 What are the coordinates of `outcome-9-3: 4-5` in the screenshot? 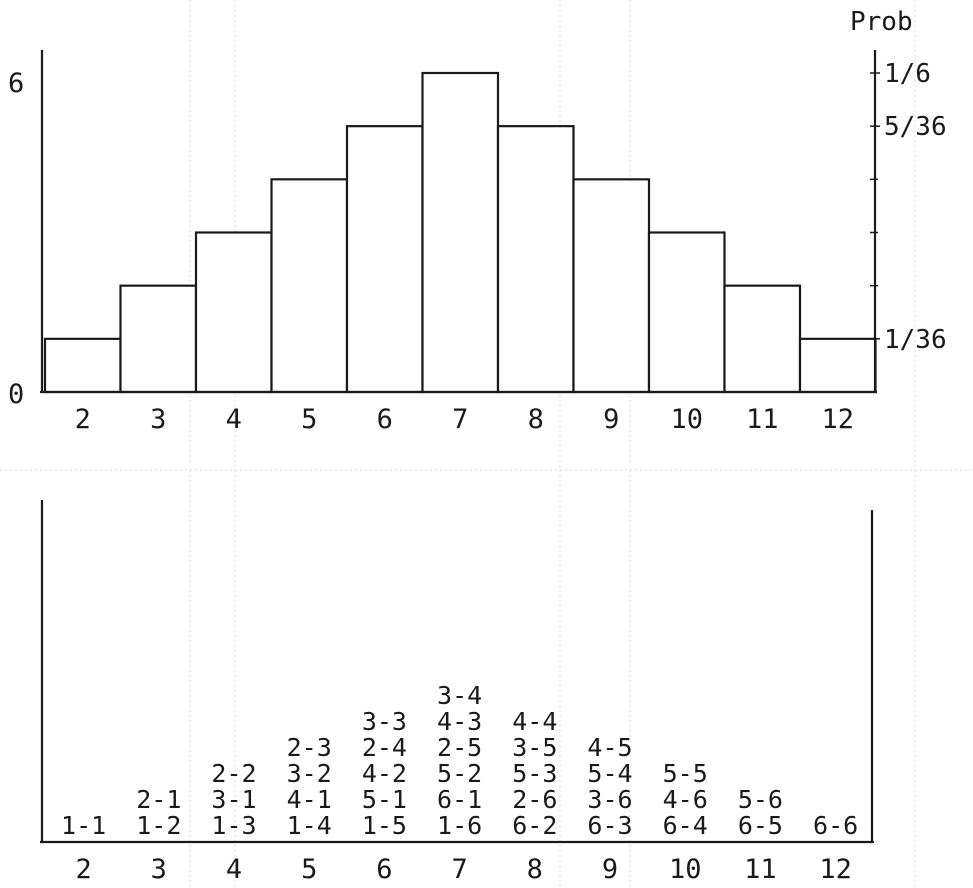 It's located at (609, 747).